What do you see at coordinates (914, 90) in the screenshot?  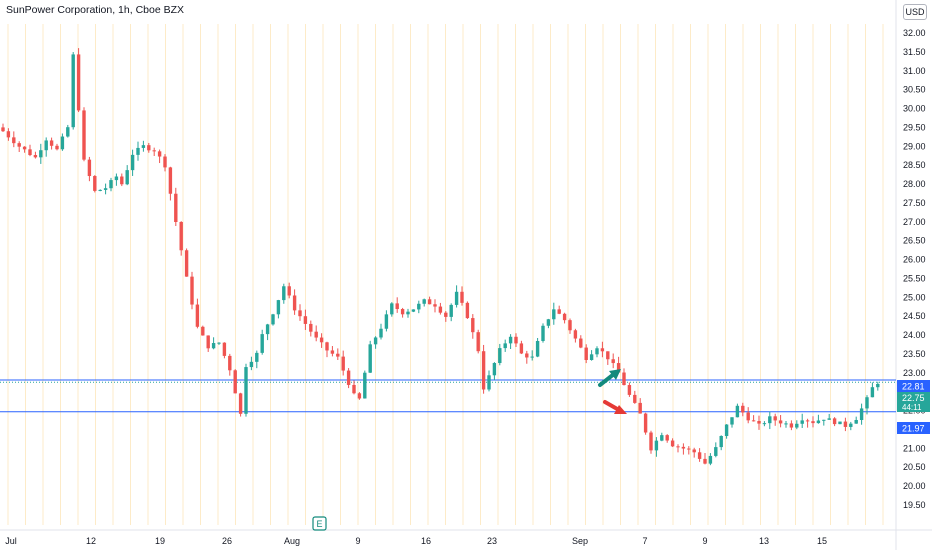 I see `price-tick-label: 30.50` at bounding box center [914, 90].